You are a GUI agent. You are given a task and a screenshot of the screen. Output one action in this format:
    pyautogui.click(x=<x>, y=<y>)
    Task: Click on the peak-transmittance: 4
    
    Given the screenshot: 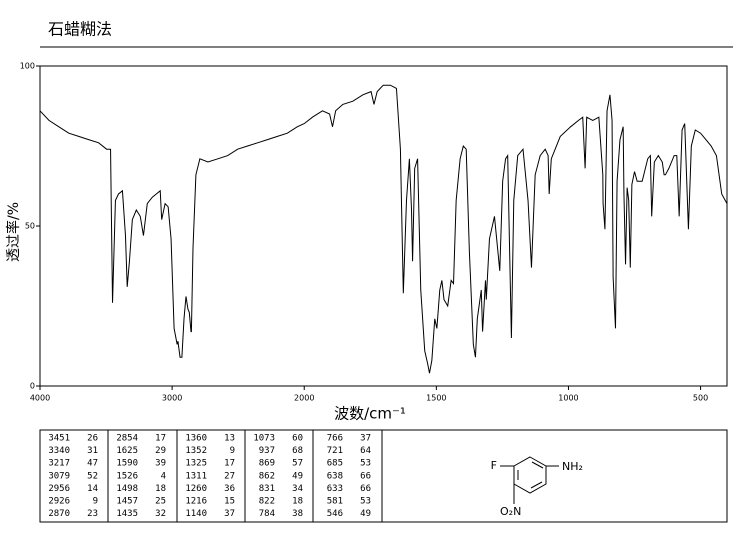 What is the action you would take?
    pyautogui.click(x=163, y=476)
    